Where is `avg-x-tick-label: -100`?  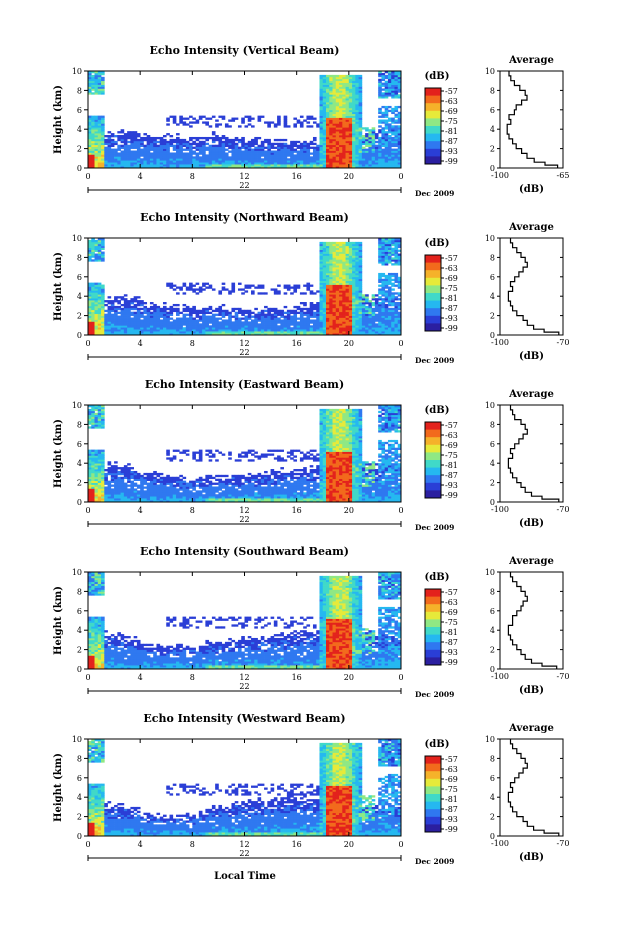
avg-x-tick-label: -100 is located at coordinates (500, 175).